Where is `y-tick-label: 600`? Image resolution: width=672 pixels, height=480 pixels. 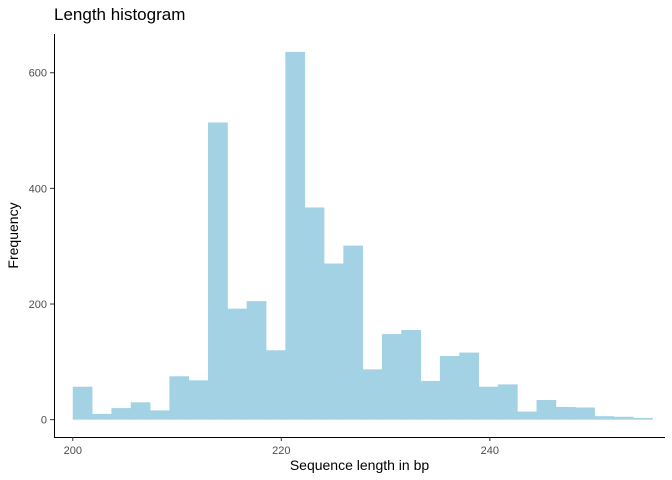
y-tick-label: 600 is located at coordinates (38, 74).